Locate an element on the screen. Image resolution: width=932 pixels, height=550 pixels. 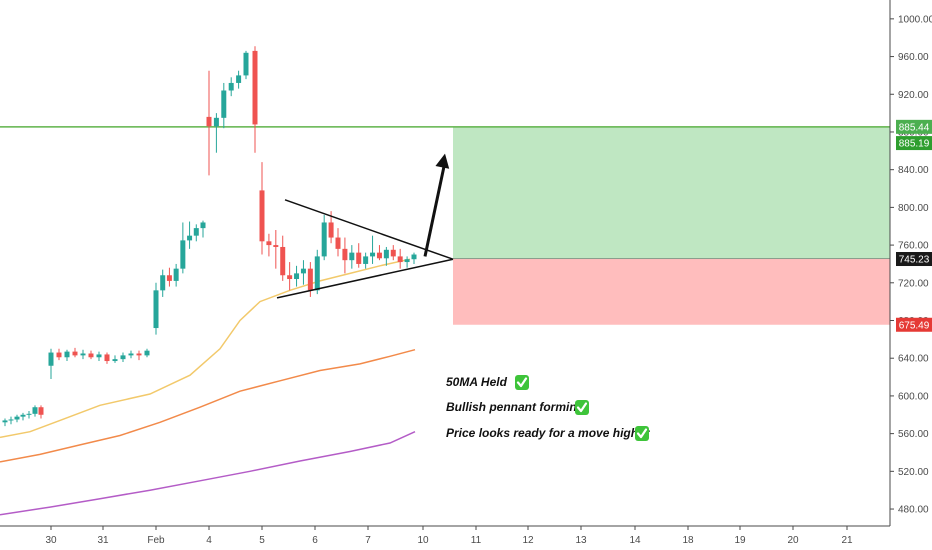
stop-loss-zone is located at coordinates (671, 292).